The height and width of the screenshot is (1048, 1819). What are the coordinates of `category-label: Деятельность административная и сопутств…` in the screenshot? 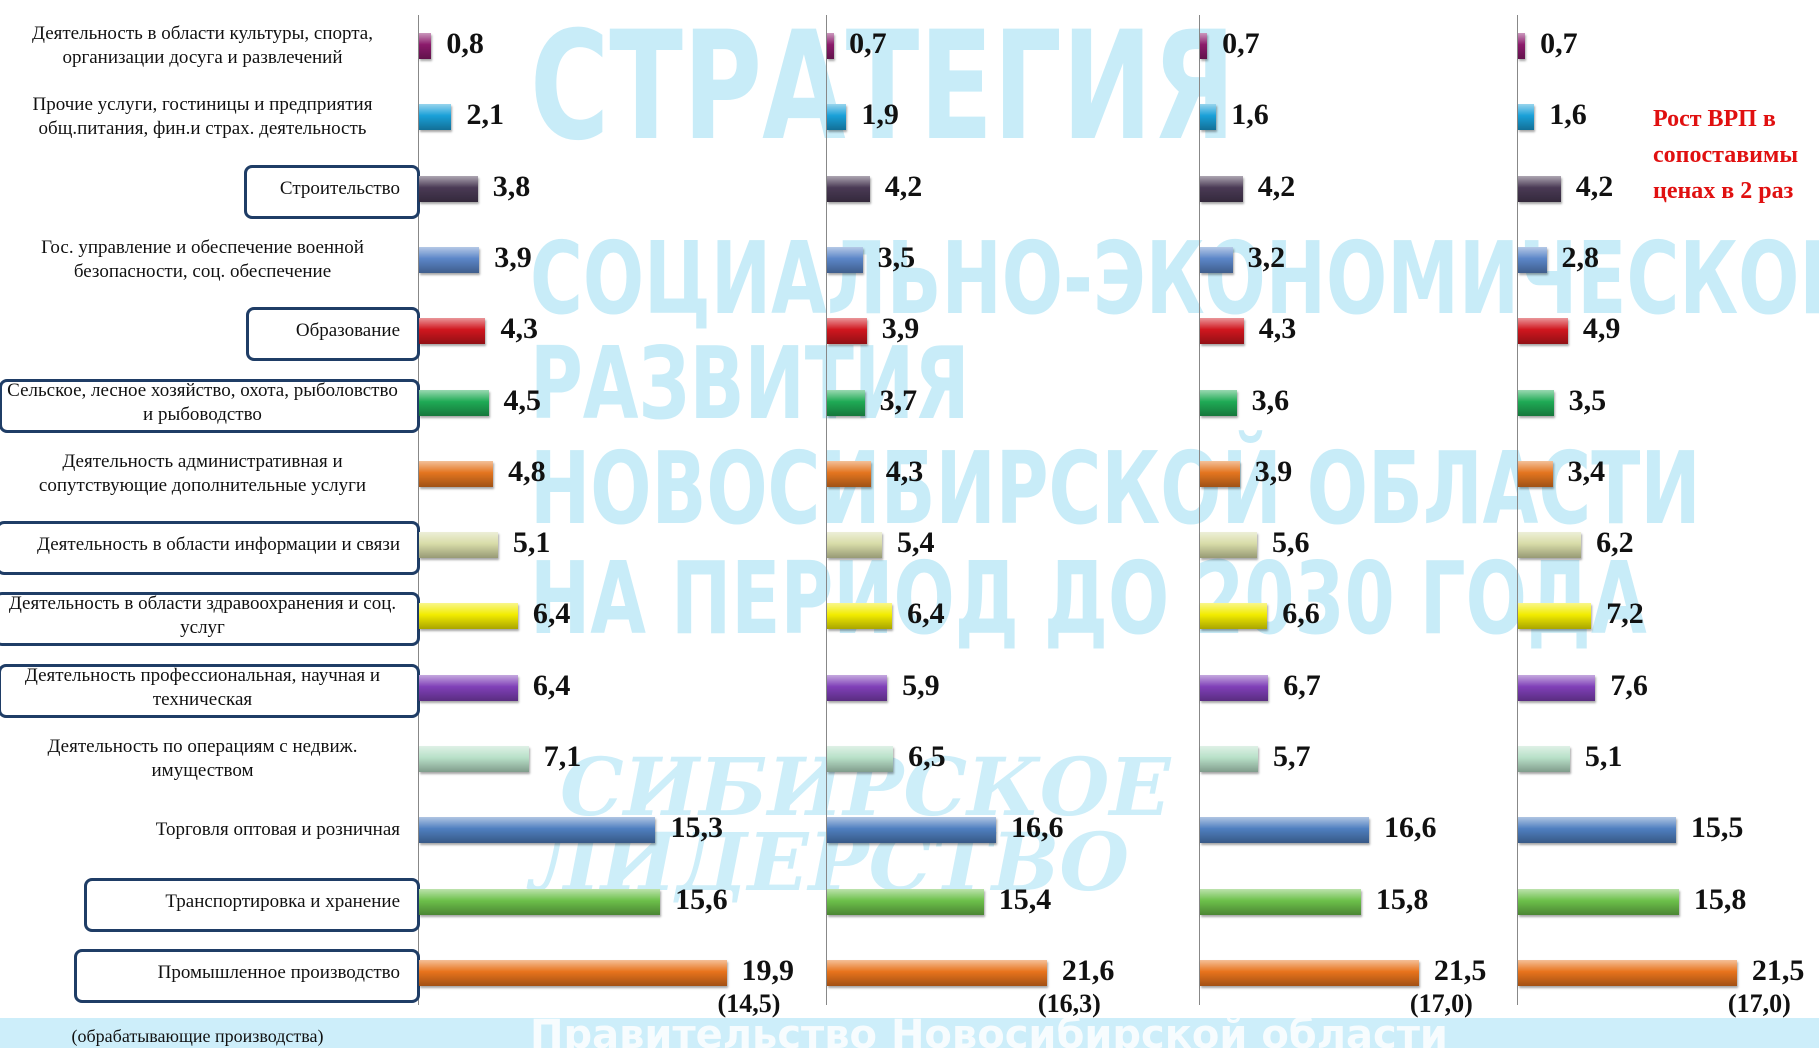 It's located at (202, 473).